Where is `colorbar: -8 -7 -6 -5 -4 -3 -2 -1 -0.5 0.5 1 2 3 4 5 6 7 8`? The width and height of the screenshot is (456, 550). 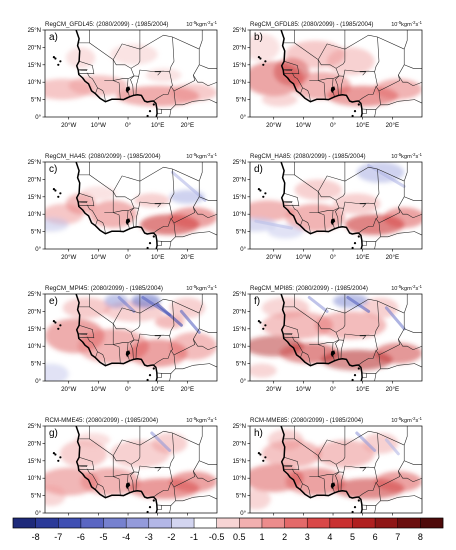
colorbar: -8 -7 -6 -5 -4 -3 -2 -1 -0.5 0.5 1 2 3 4 5 6 7 8 is located at coordinates (228, 529).